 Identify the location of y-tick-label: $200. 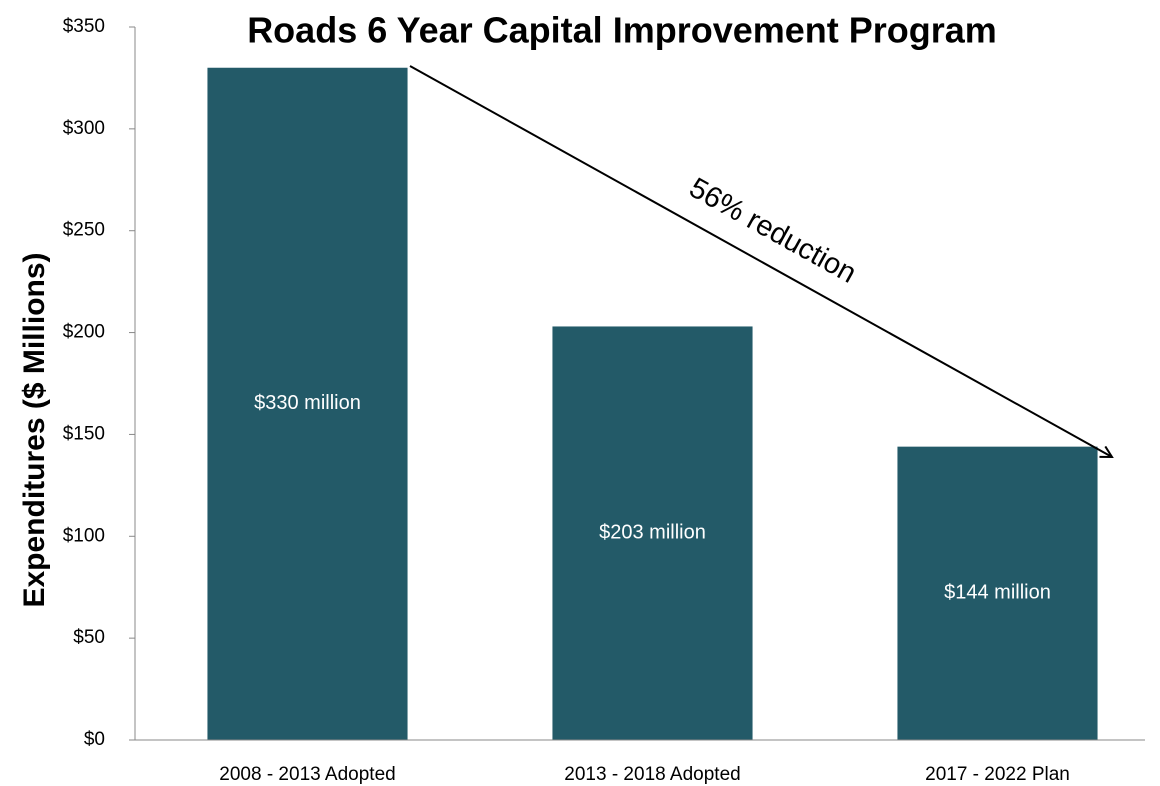
(84, 332).